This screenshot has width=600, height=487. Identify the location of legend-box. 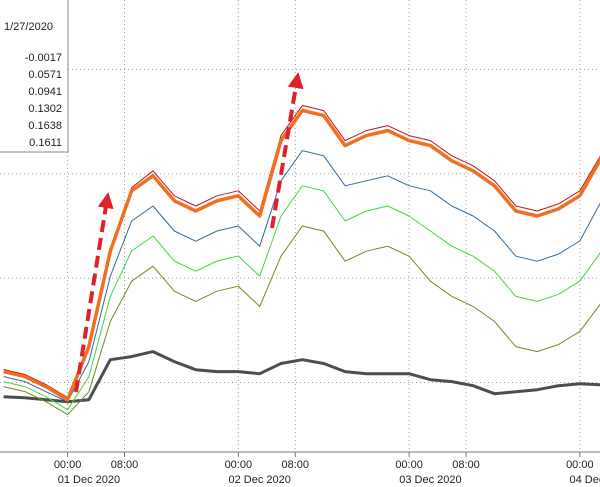
(34, 76).